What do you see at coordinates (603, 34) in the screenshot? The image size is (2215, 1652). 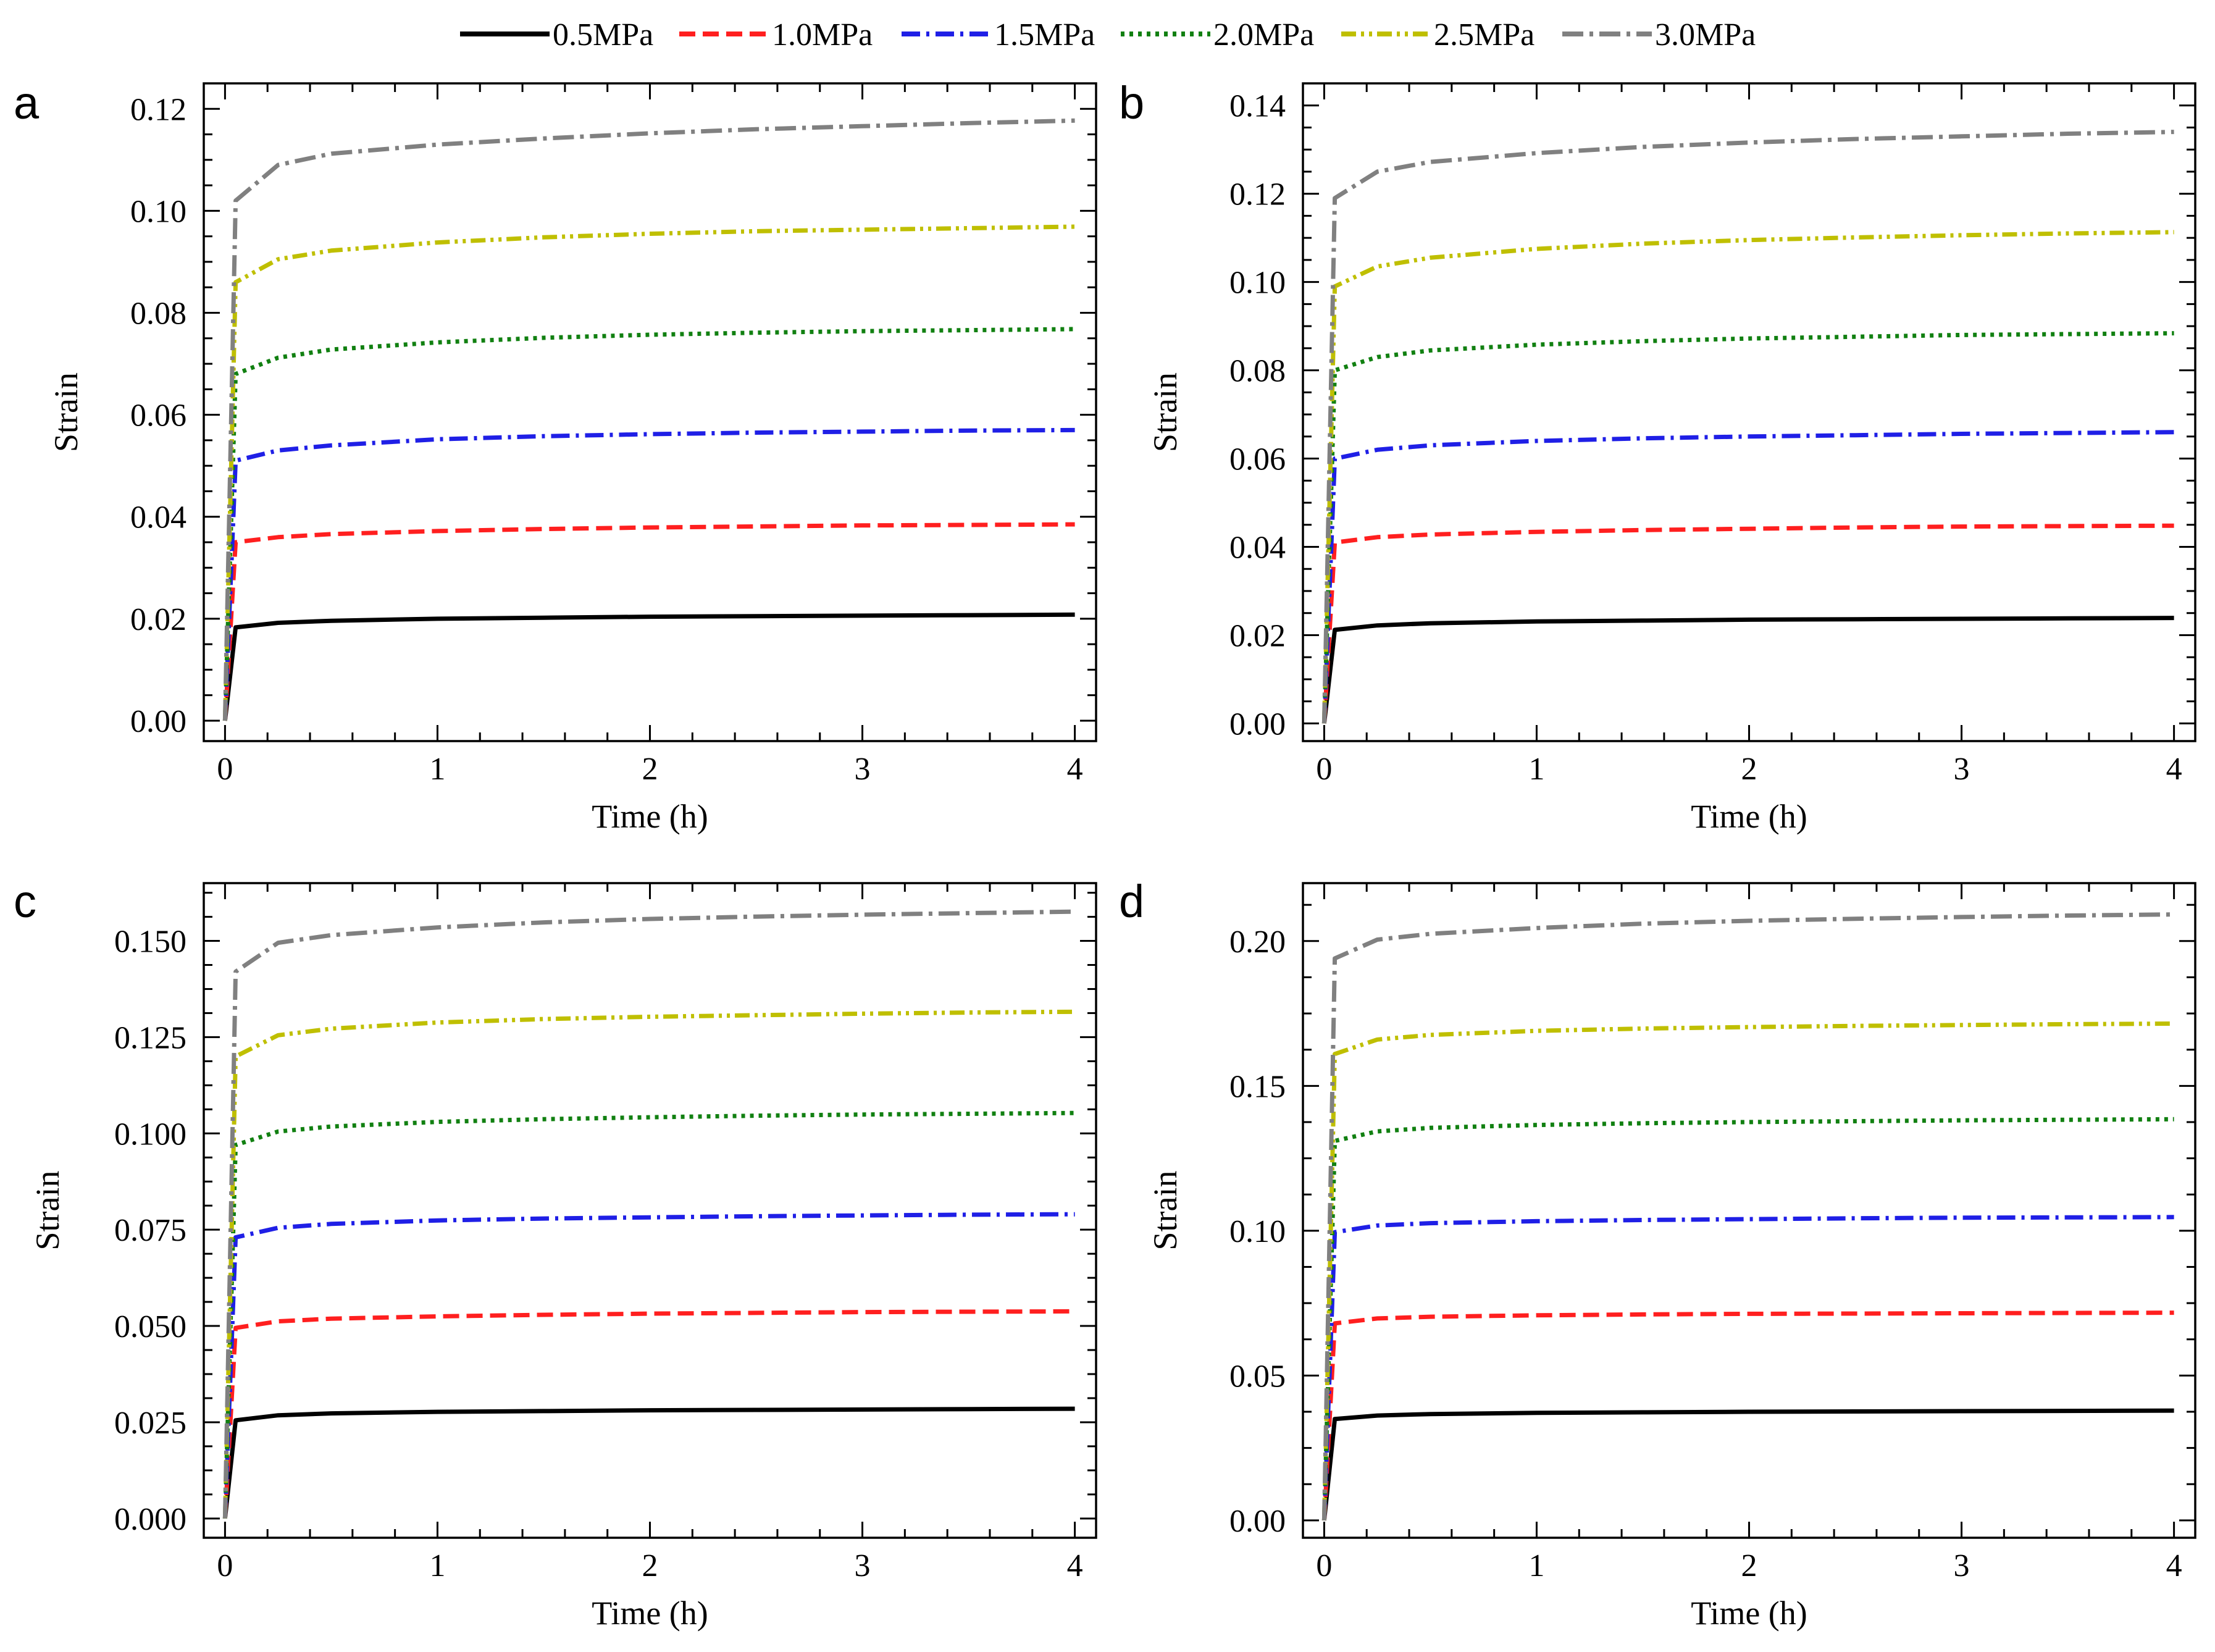 I see `legend-label: 0.5MPa` at bounding box center [603, 34].